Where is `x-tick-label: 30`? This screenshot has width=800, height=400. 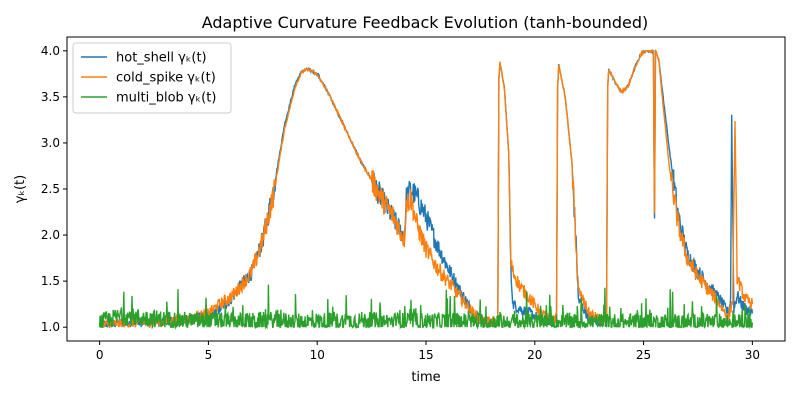
x-tick-label: 30 is located at coordinates (752, 355).